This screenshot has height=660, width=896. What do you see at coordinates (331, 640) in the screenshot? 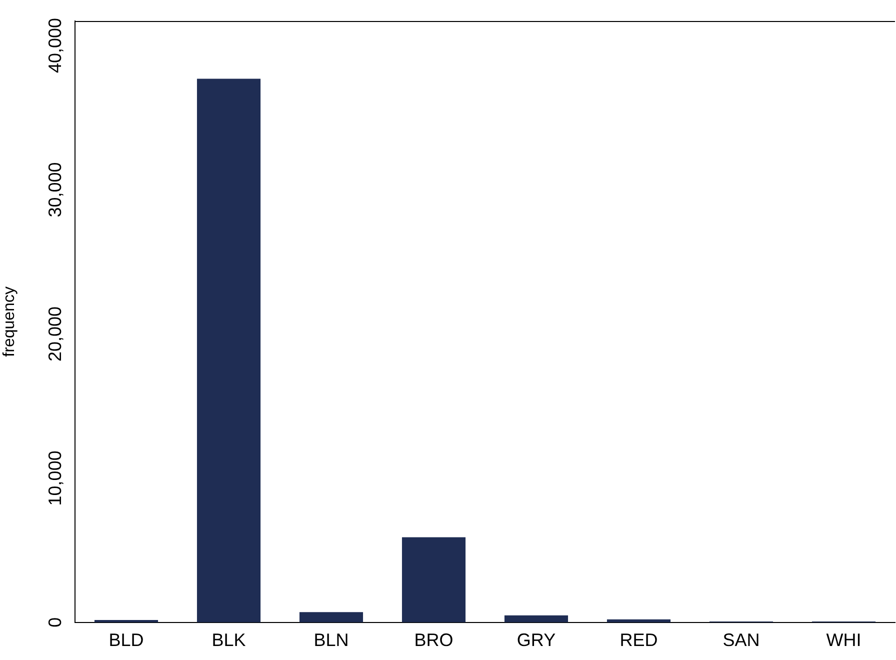
I see `x-tick-label: BLN` at bounding box center [331, 640].